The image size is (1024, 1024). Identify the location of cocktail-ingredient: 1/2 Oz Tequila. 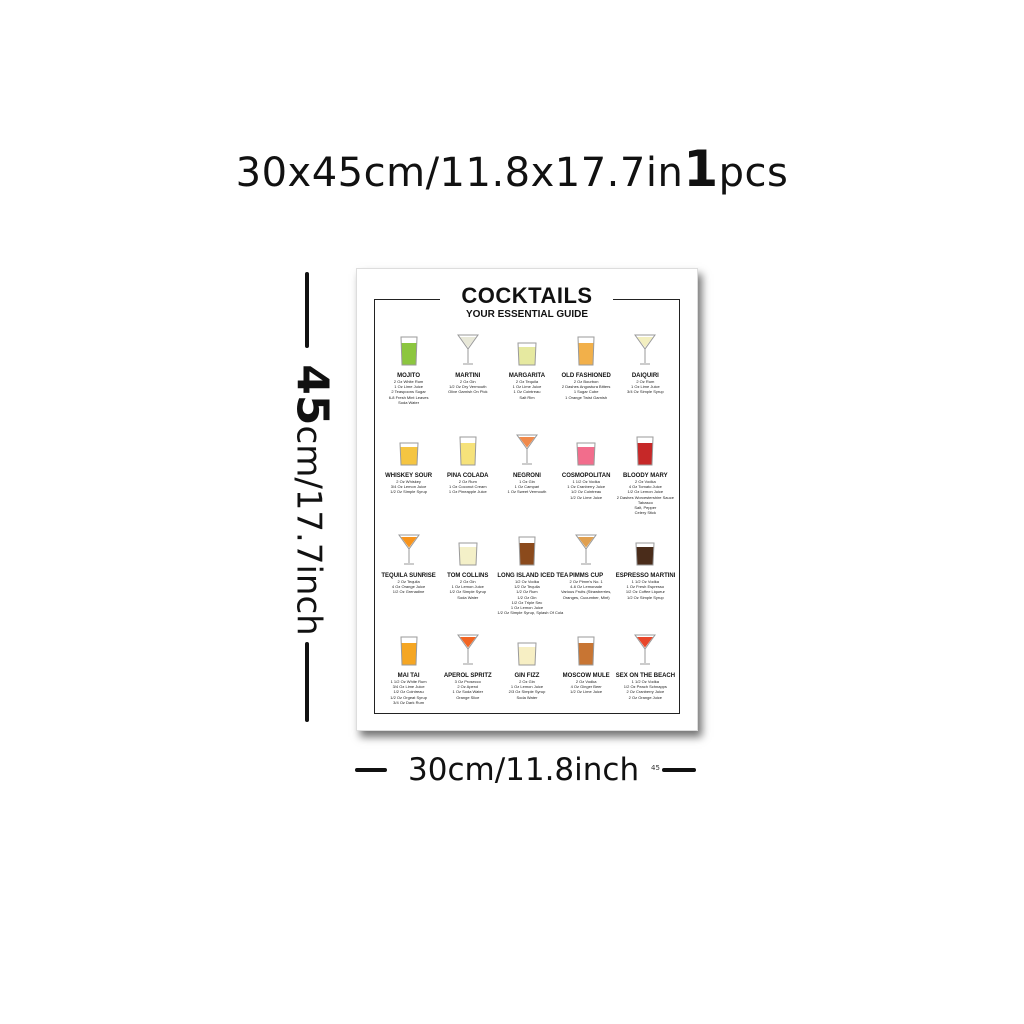
(527, 587).